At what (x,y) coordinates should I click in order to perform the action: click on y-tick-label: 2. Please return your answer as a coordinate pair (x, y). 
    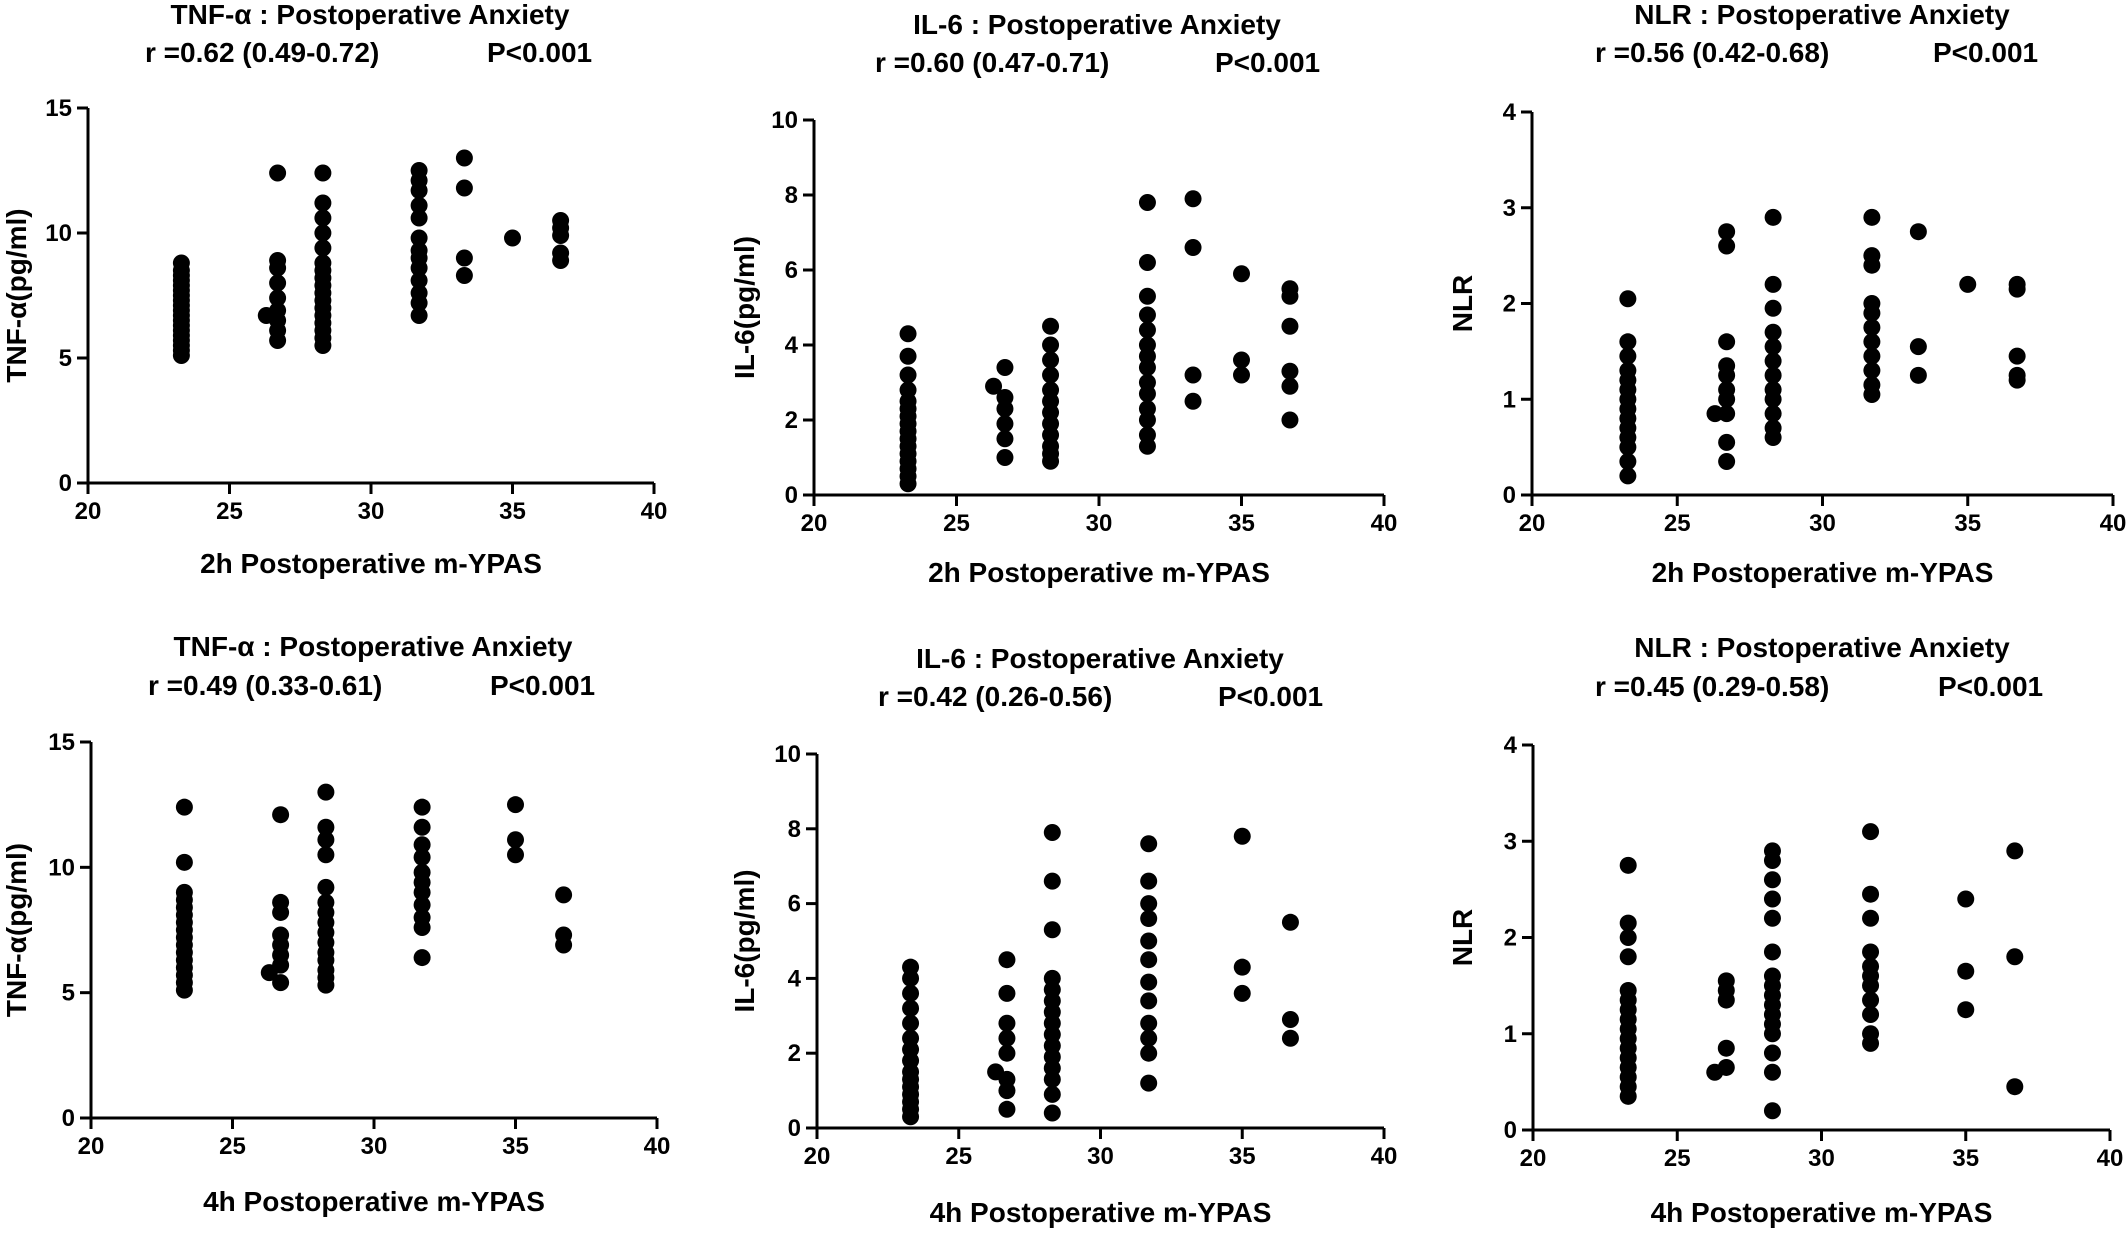
    Looking at the image, I should click on (794, 1053).